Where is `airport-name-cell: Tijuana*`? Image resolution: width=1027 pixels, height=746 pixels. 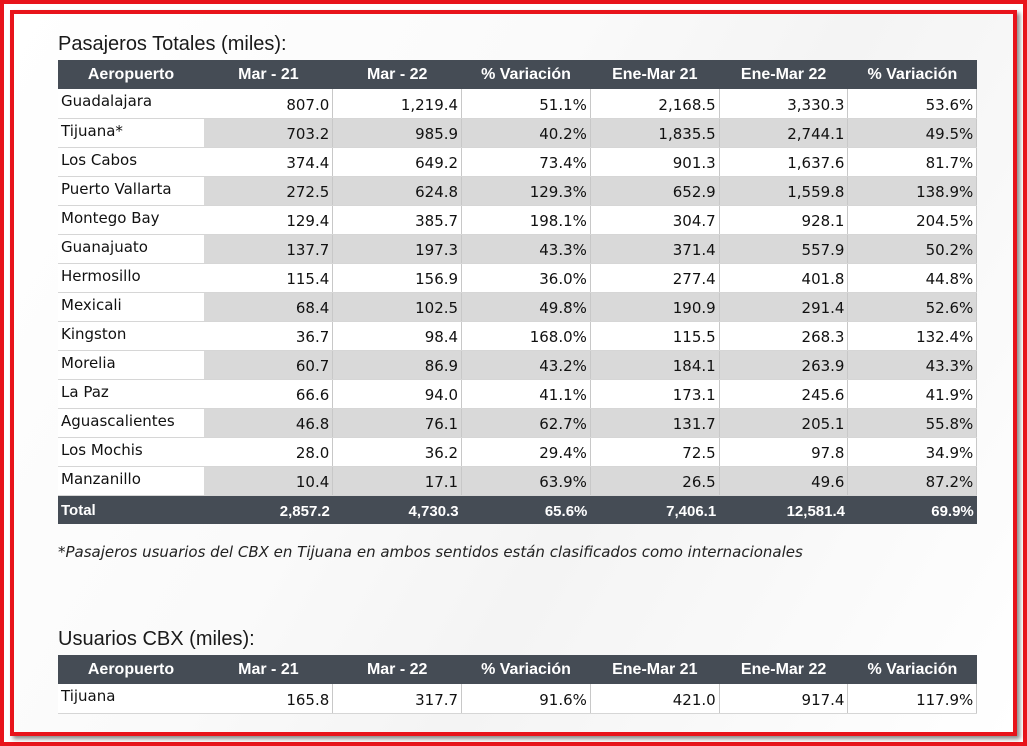
airport-name-cell: Tijuana* is located at coordinates (131, 133).